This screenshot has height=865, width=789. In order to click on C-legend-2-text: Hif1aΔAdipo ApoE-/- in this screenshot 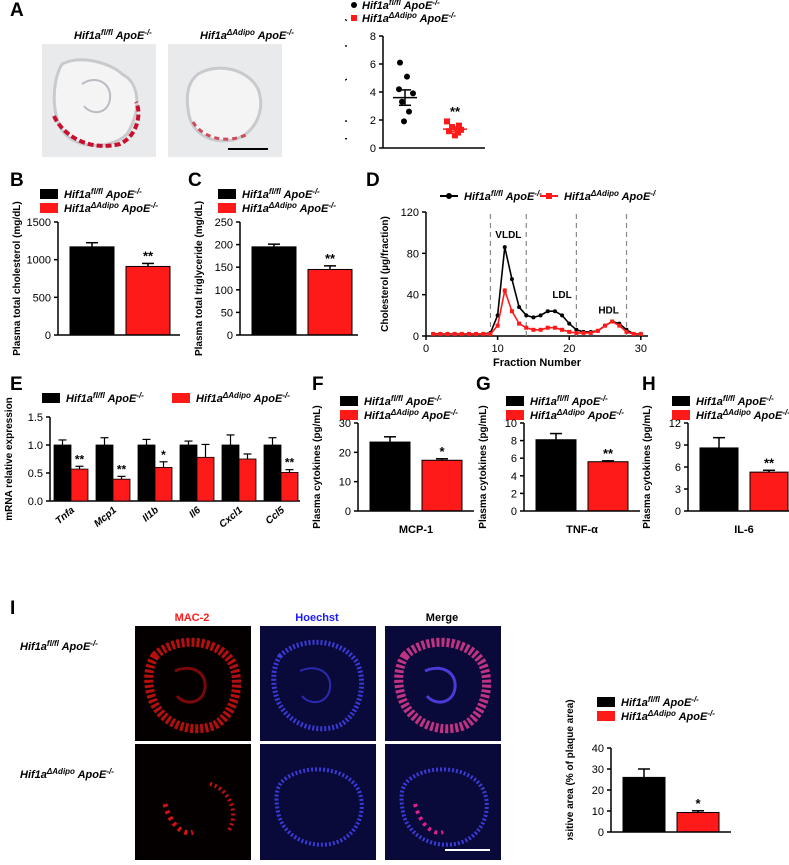, I will do `click(289, 208)`.